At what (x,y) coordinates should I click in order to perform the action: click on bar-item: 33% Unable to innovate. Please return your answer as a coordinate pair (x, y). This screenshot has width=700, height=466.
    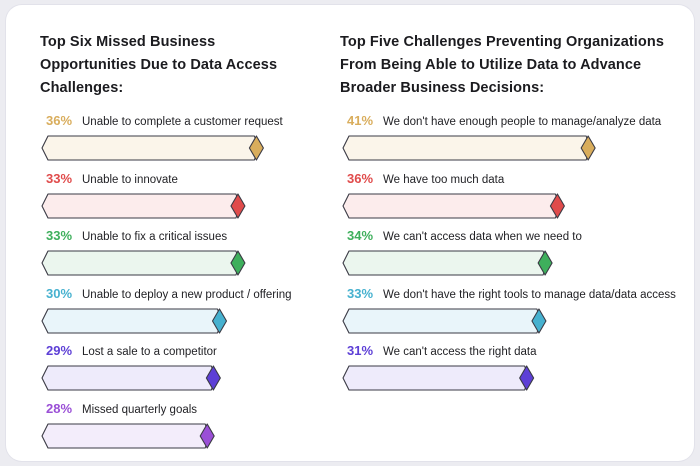
    Looking at the image, I should click on (205, 195).